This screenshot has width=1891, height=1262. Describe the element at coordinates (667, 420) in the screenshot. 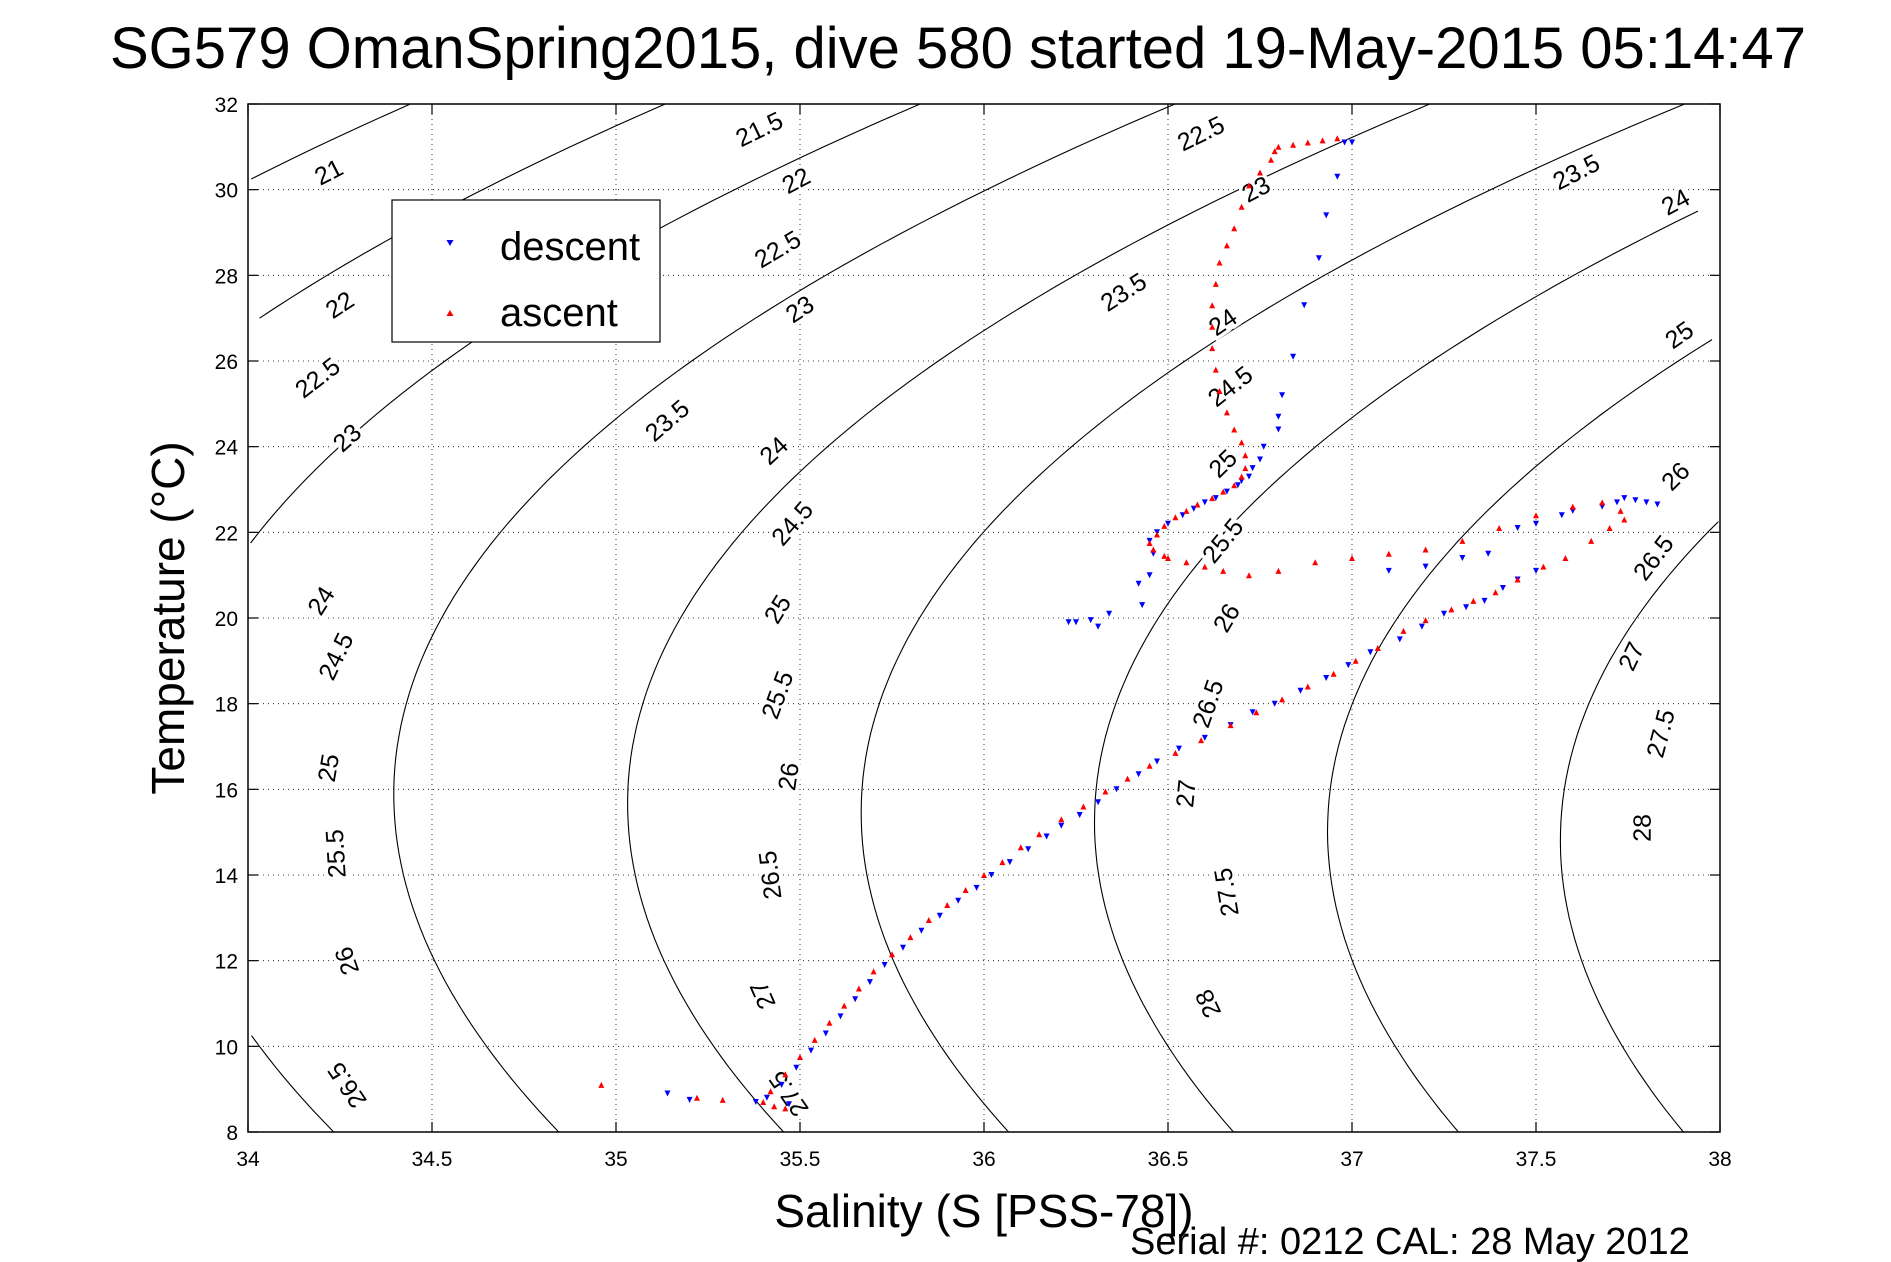

I see `contour-label: 23.5` at that location.